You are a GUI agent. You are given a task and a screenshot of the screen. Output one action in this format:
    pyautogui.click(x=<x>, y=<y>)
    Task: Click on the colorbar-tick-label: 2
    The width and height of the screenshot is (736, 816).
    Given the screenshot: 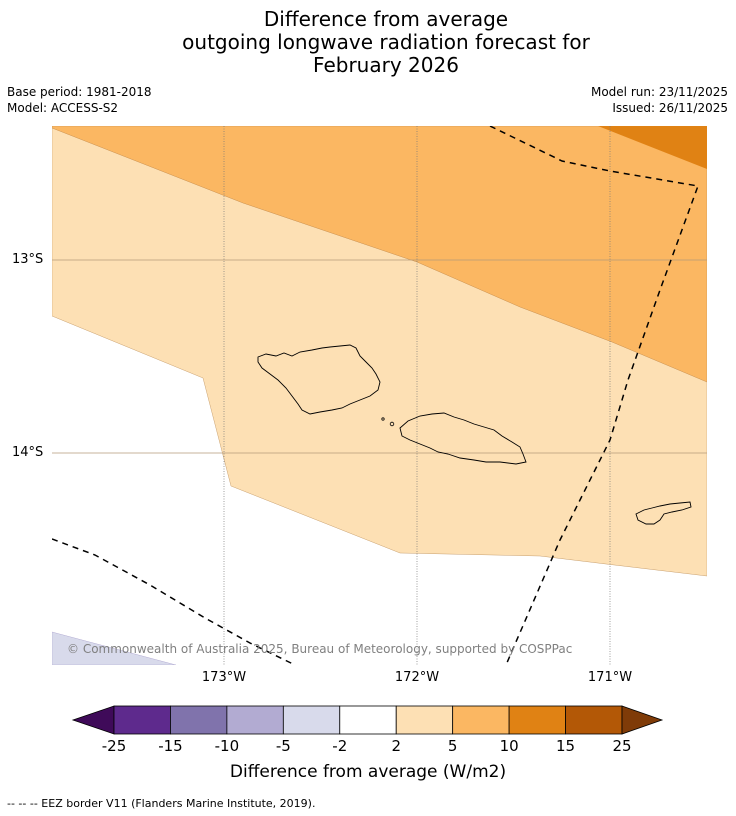 What is the action you would take?
    pyautogui.click(x=396, y=746)
    